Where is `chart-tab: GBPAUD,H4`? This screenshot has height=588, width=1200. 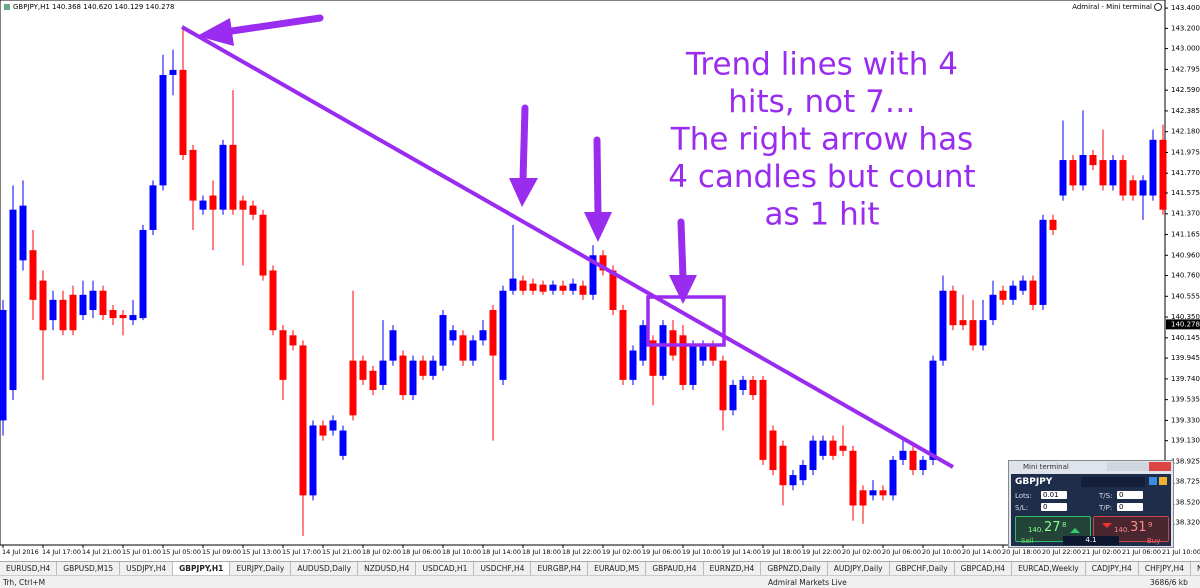 chart-tab: GBPAUD,H4 is located at coordinates (675, 568).